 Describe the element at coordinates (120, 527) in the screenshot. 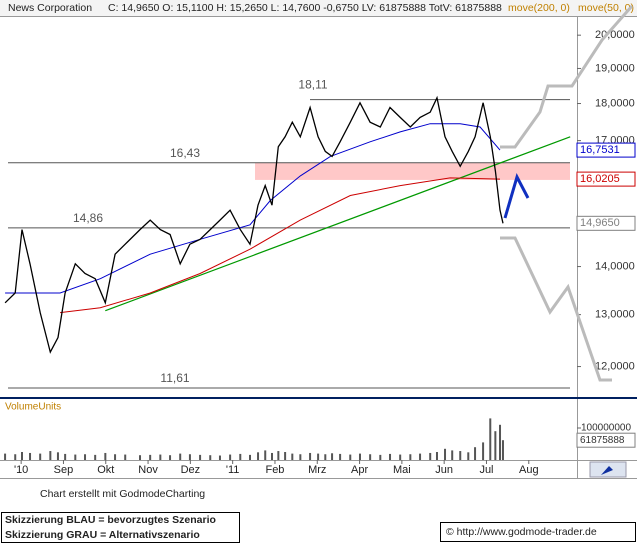

I see `legend-box` at that location.